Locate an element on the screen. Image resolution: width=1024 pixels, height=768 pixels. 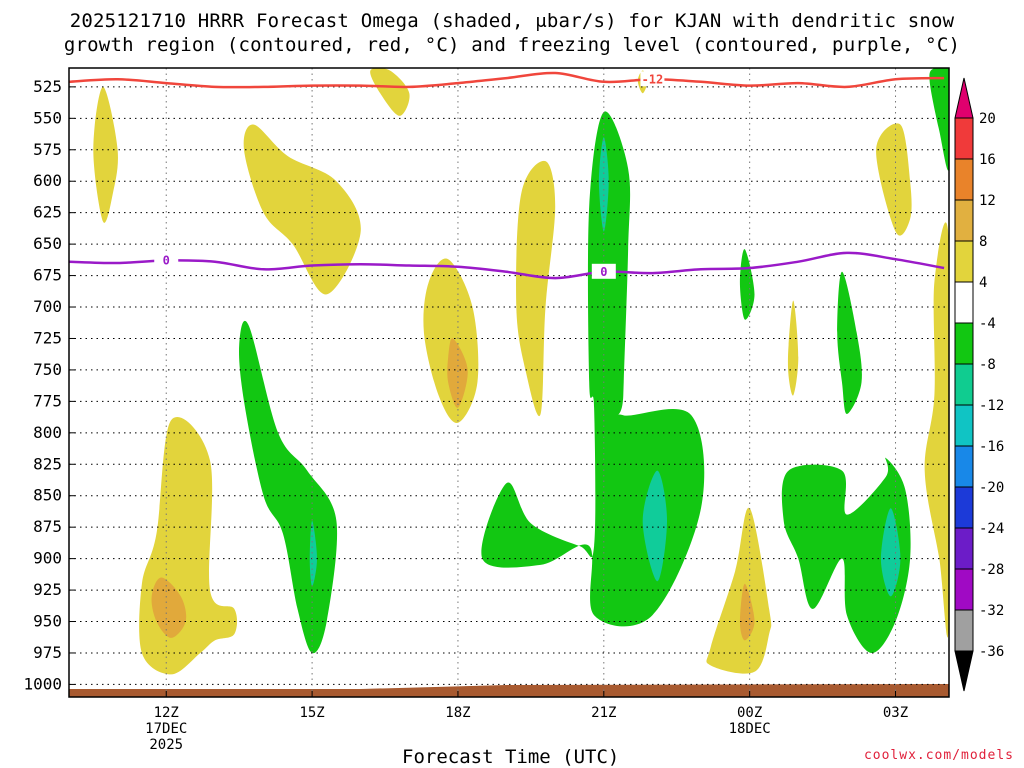
x-tick-label: 00Z is located at coordinates (749, 713).